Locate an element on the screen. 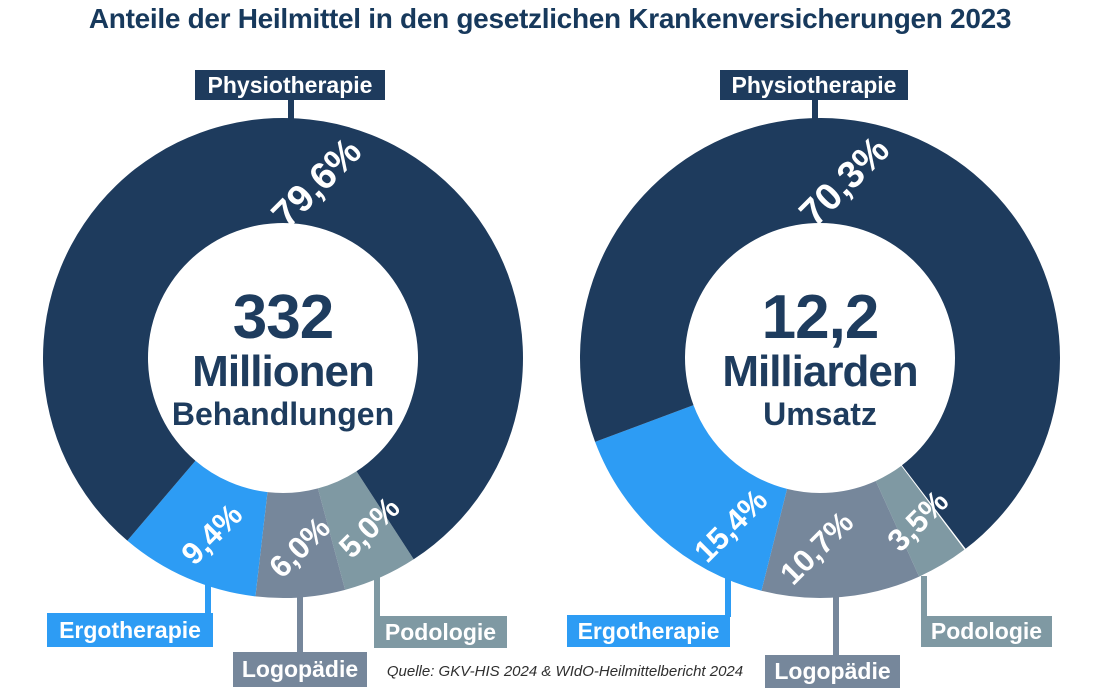  donut-center-umsatz: 12,2 Milliarden Umsatz is located at coordinates (820, 359).